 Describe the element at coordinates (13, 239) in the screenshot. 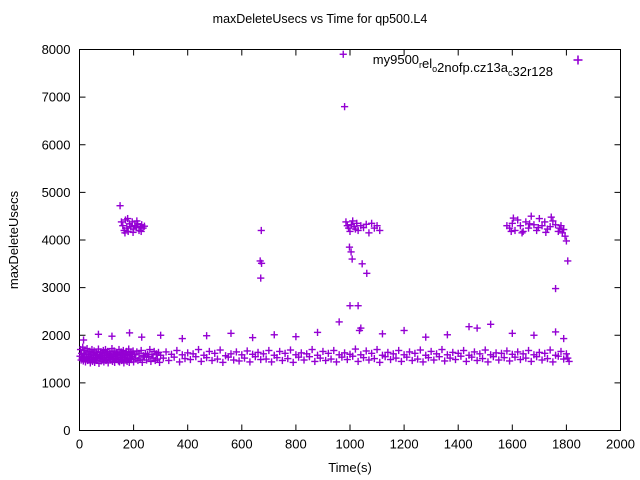

I see `y-axis-title: maxDeleteUsecs` at that location.